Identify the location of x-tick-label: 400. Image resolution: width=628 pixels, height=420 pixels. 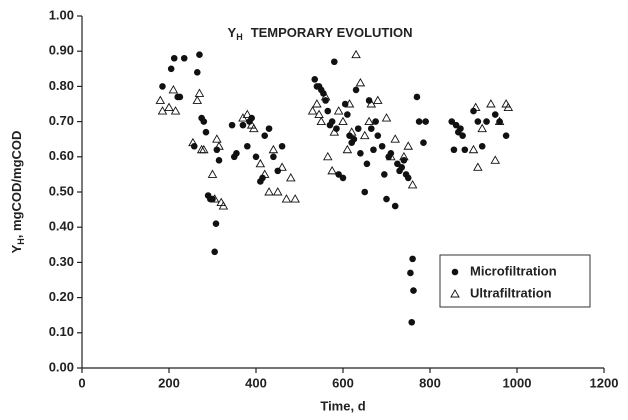
(256, 382).